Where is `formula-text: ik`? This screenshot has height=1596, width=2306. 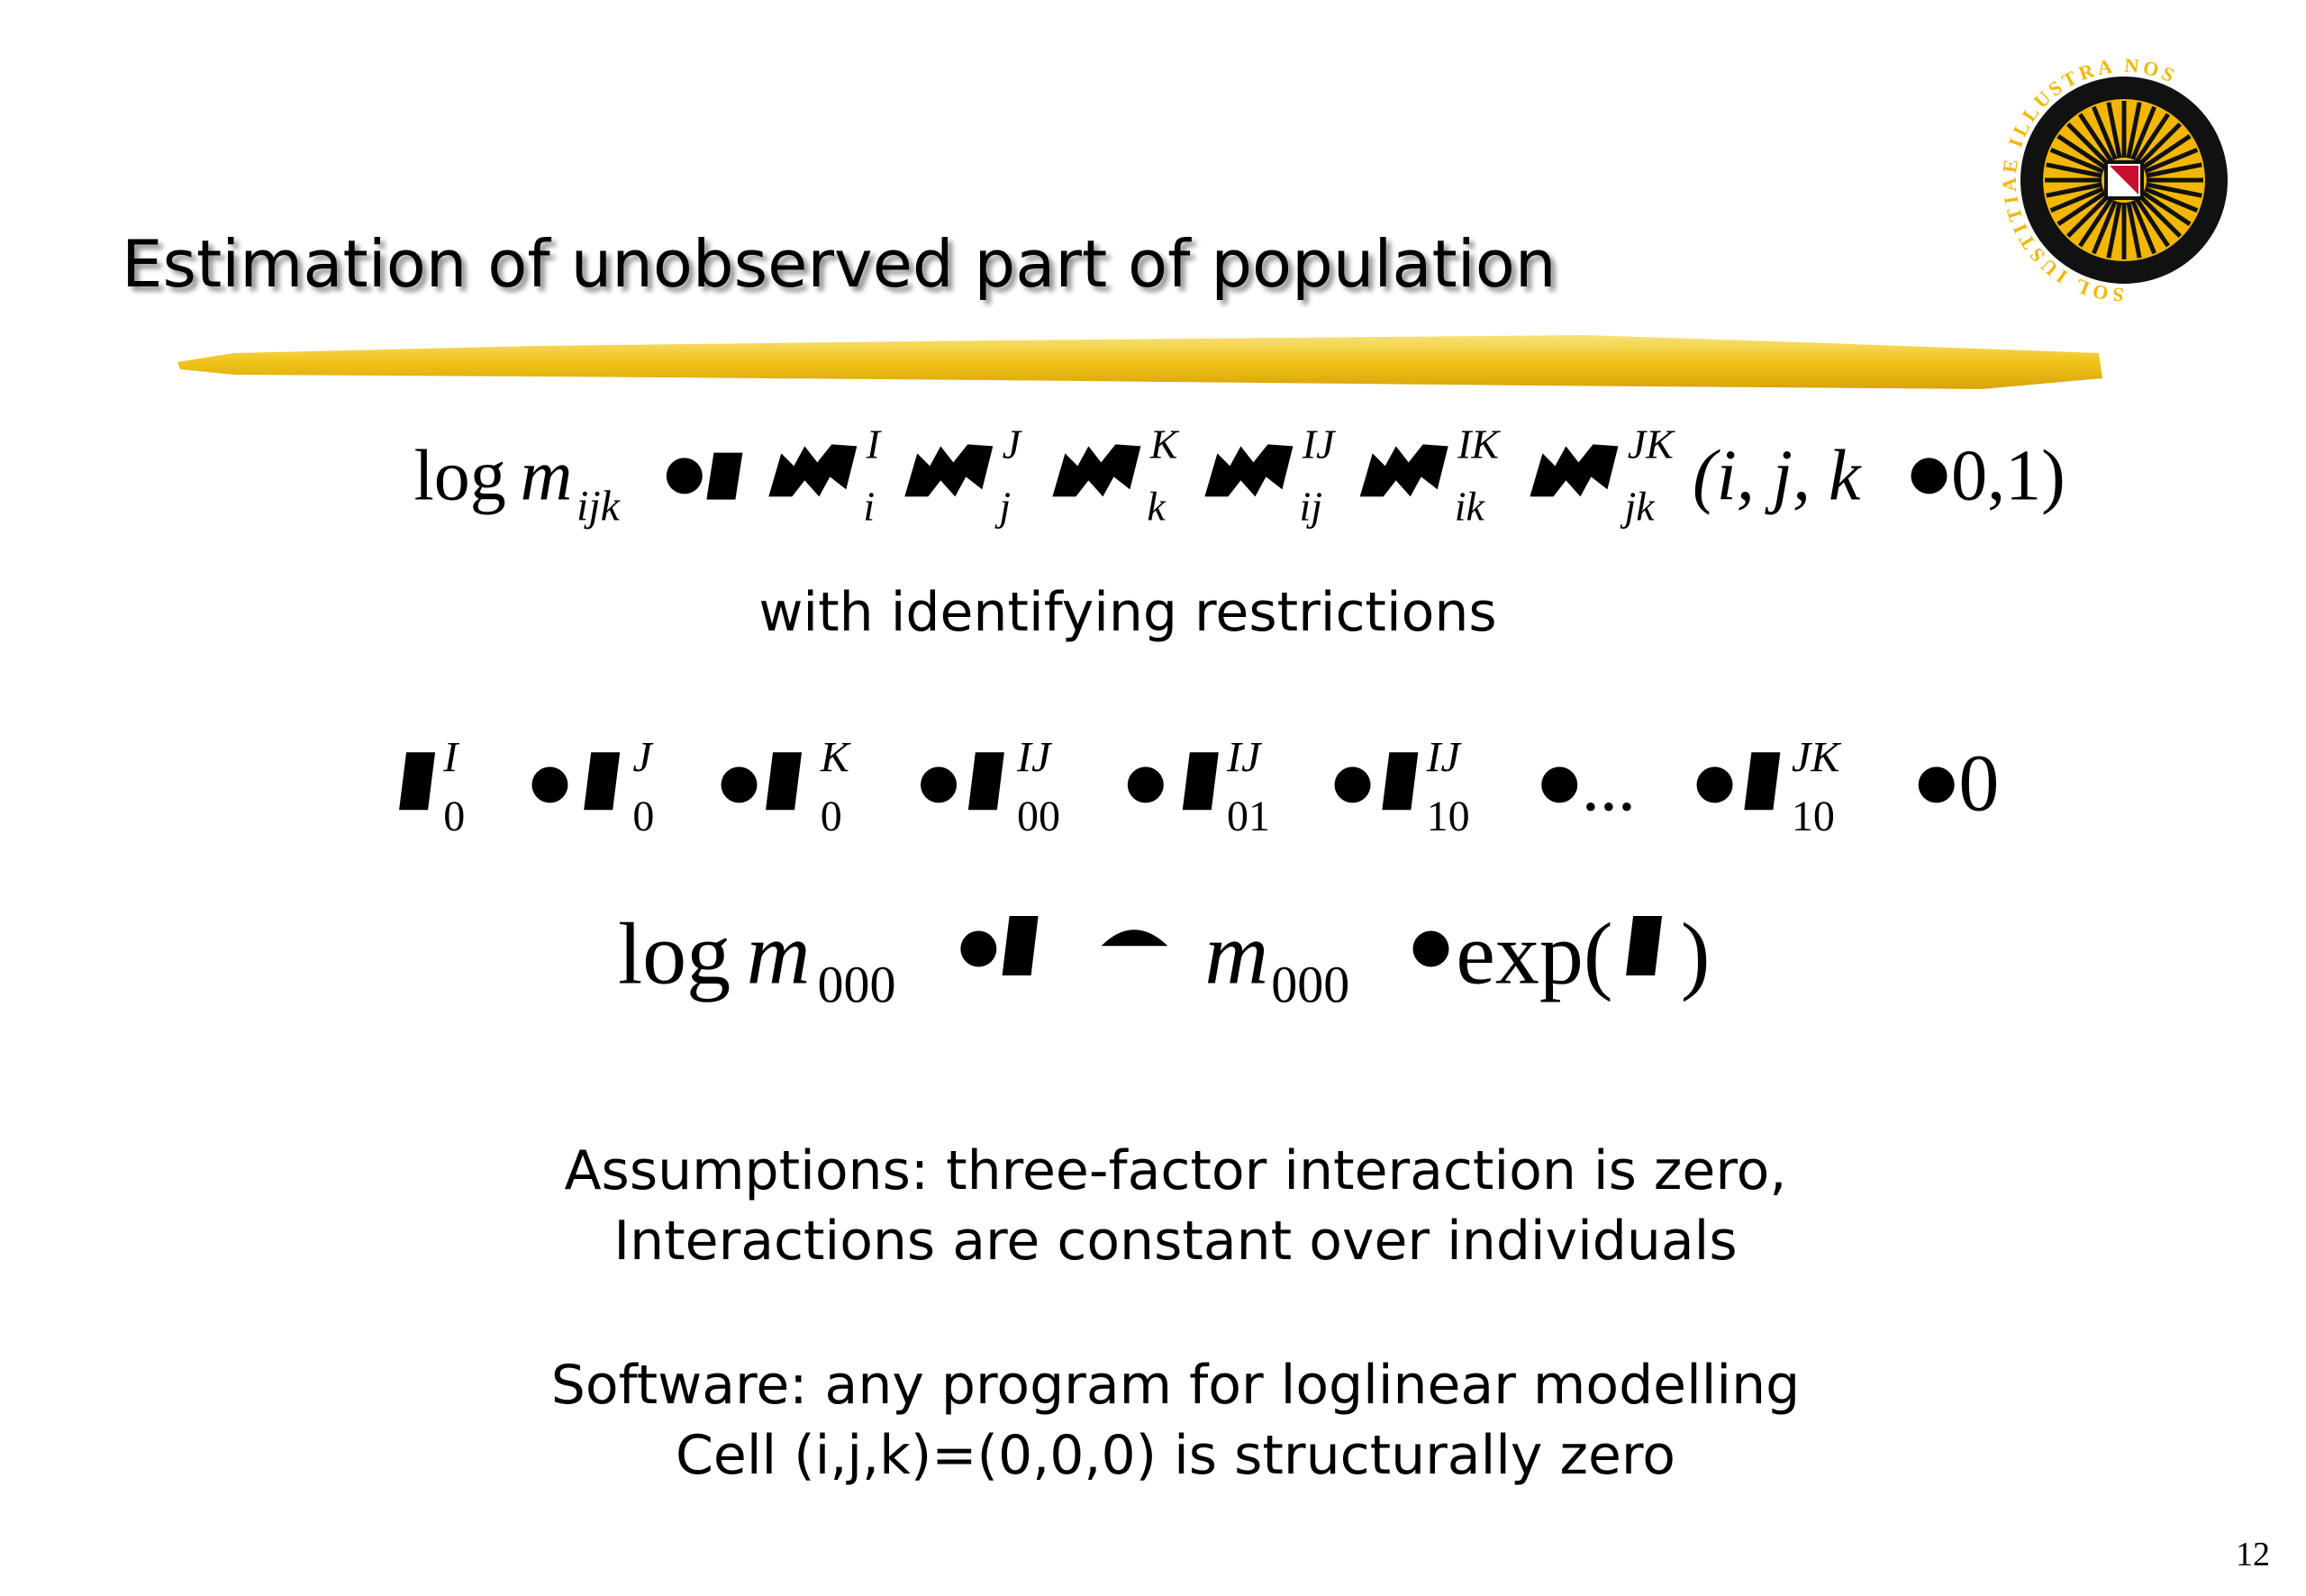
formula-text: ik is located at coordinates (1470, 507).